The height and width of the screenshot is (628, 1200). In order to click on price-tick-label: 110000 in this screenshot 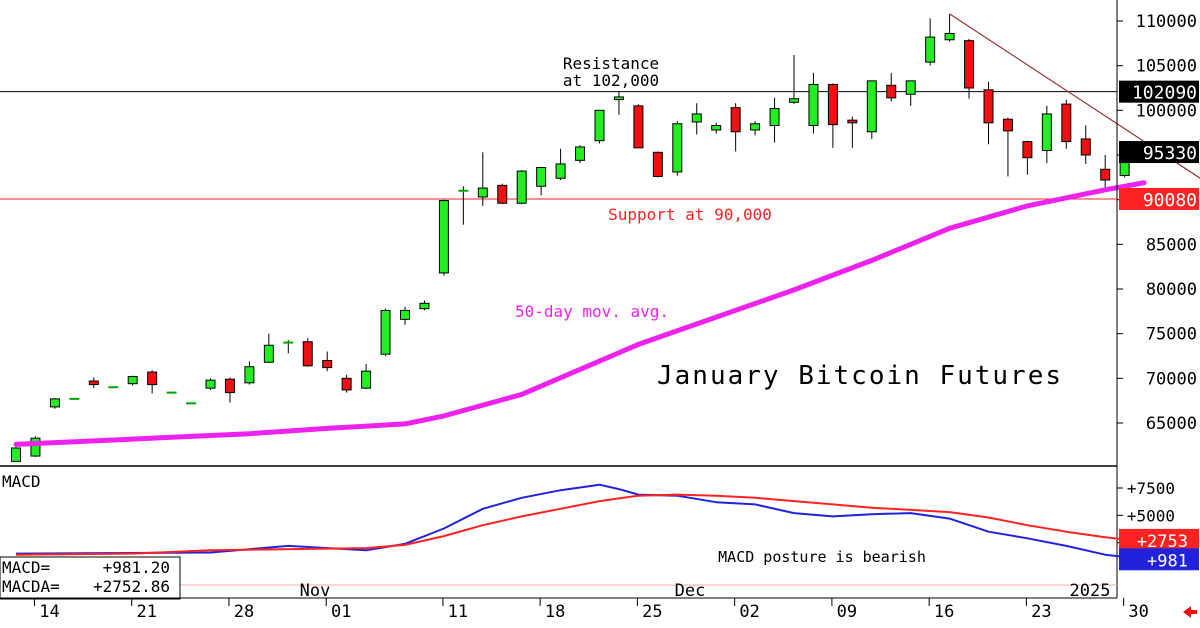, I will do `click(1166, 22)`.